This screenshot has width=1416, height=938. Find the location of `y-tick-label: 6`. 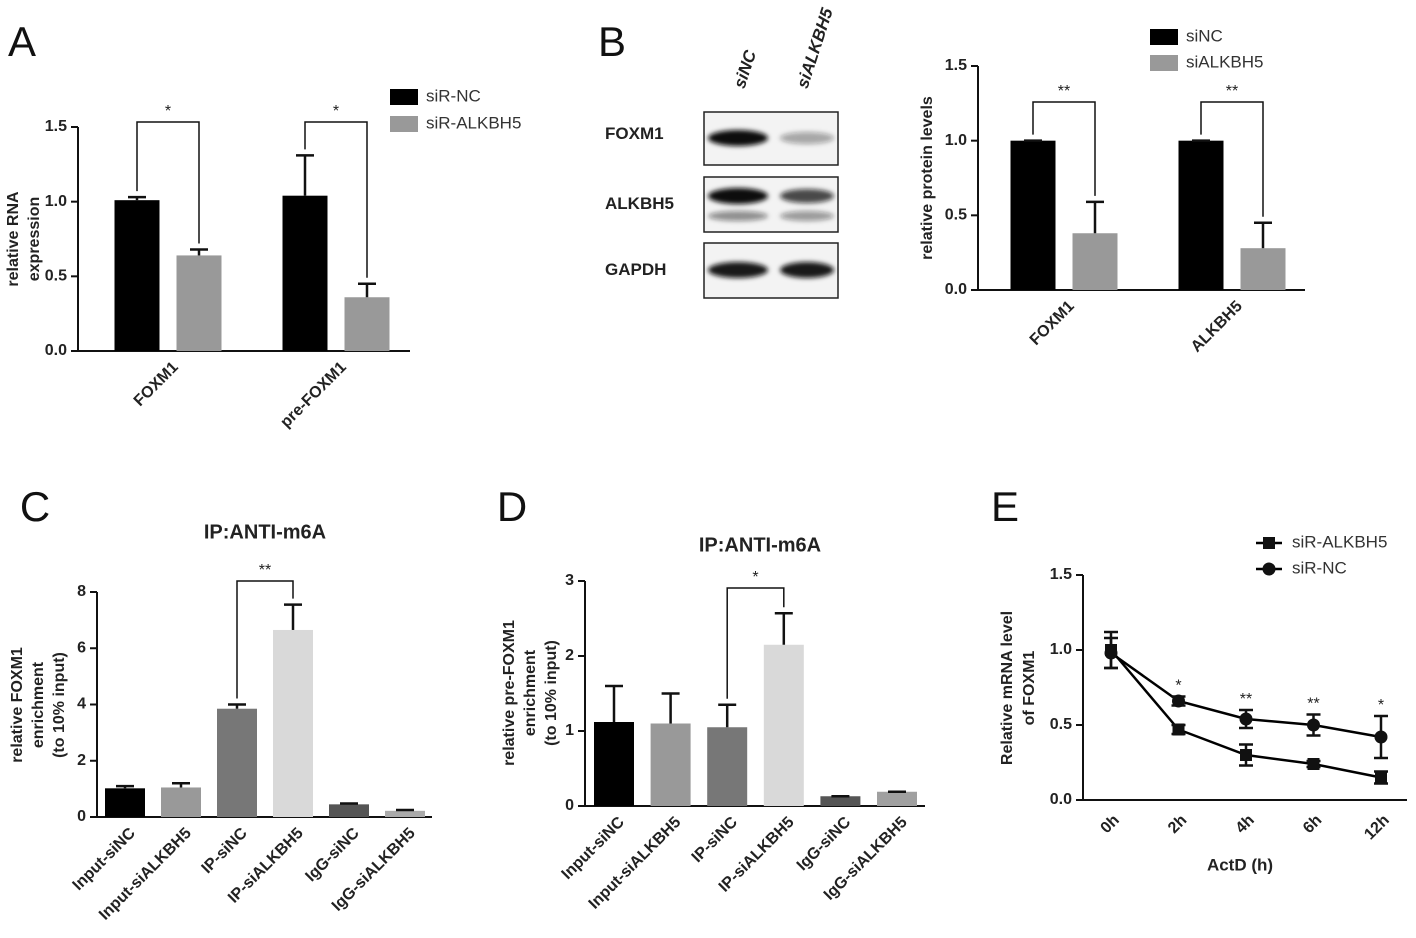

y-tick-label: 6 is located at coordinates (81, 647).